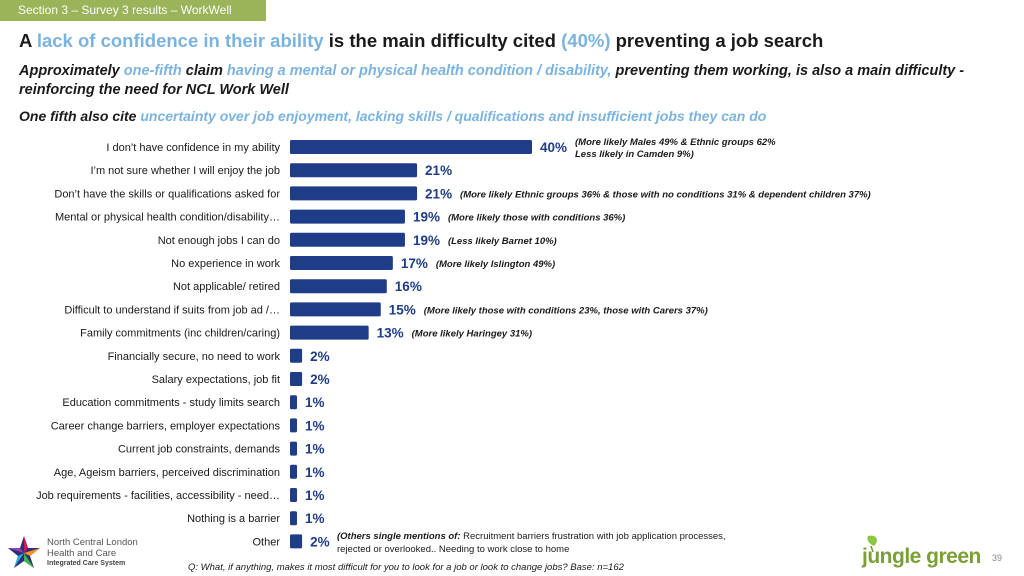 The width and height of the screenshot is (1024, 576). Describe the element at coordinates (204, 71) in the screenshot. I see `subheading-part: claim` at that location.